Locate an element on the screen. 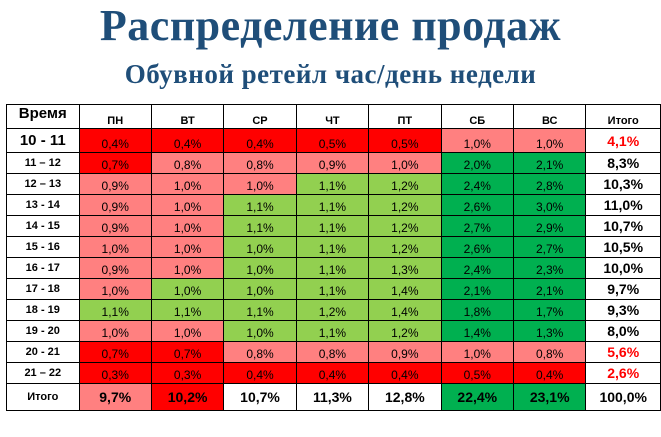 This screenshot has width=661, height=437. table-row: 15 - 16 1,0% 1,0% 1,0% 1,1% 1,2% 2,6% 2,7% 10,5% is located at coordinates (333, 247).